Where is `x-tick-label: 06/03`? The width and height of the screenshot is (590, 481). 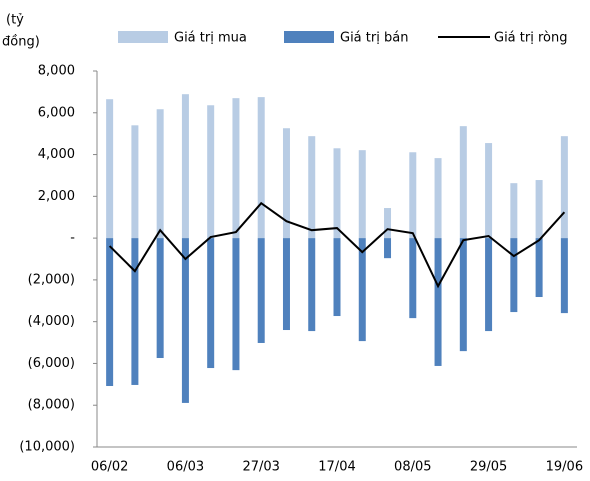 x-tick-label: 06/03 is located at coordinates (185, 467).